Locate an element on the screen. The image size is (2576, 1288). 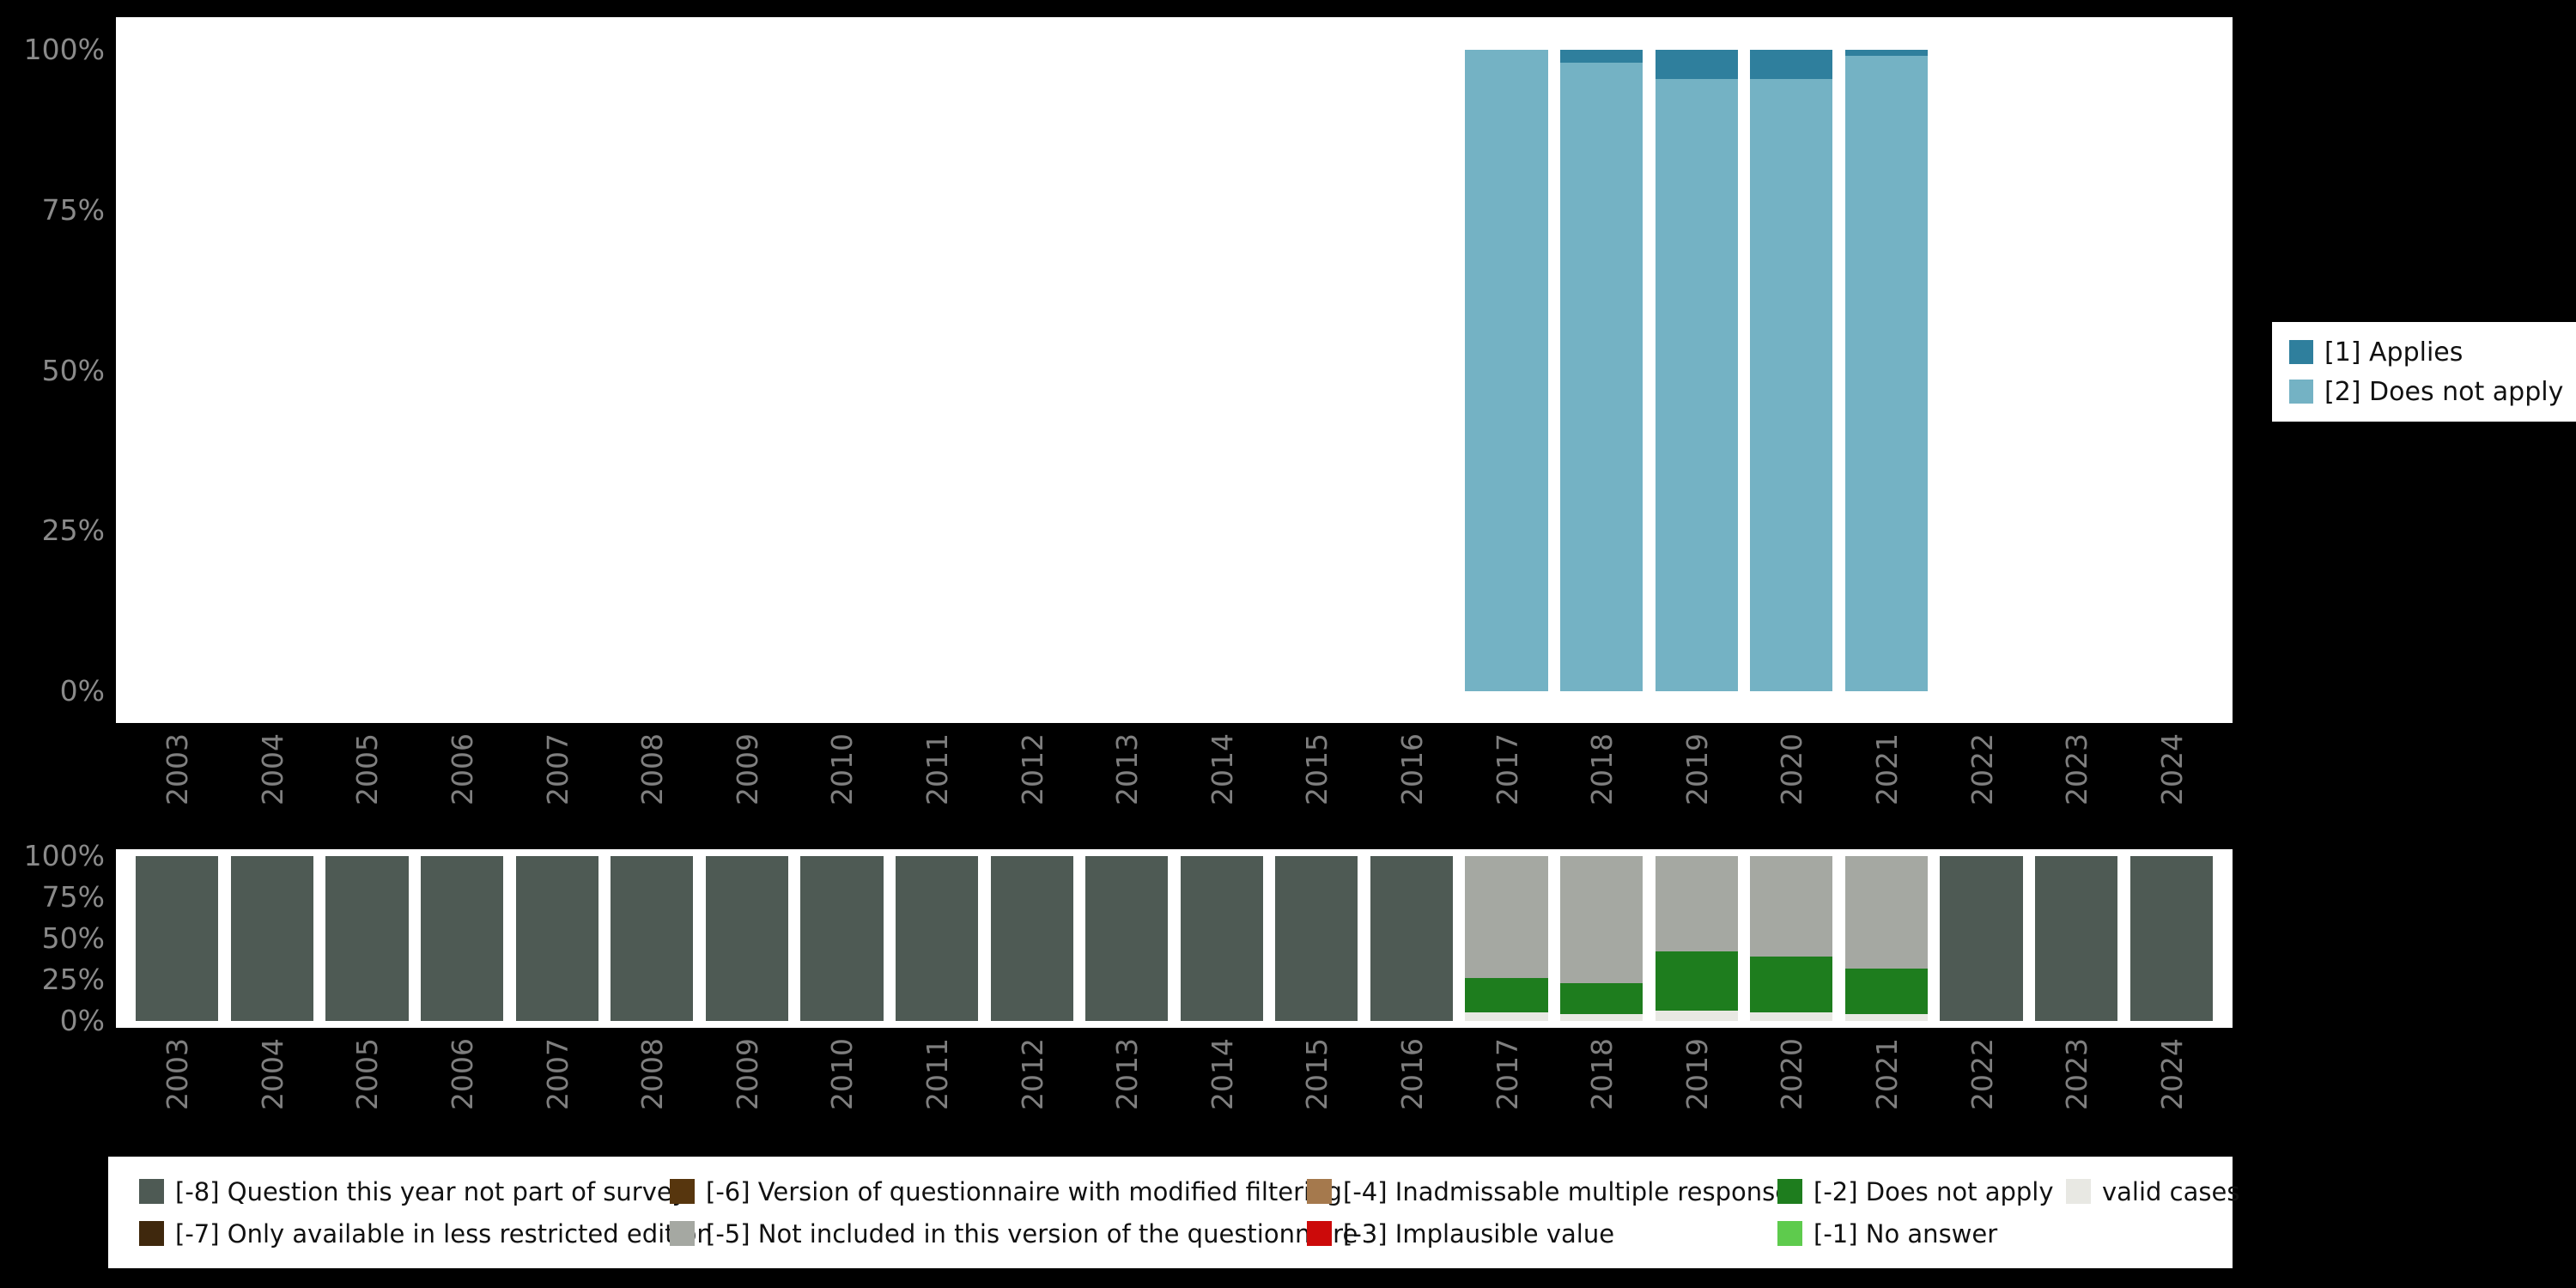
bar-2012 is located at coordinates (1031, 939).